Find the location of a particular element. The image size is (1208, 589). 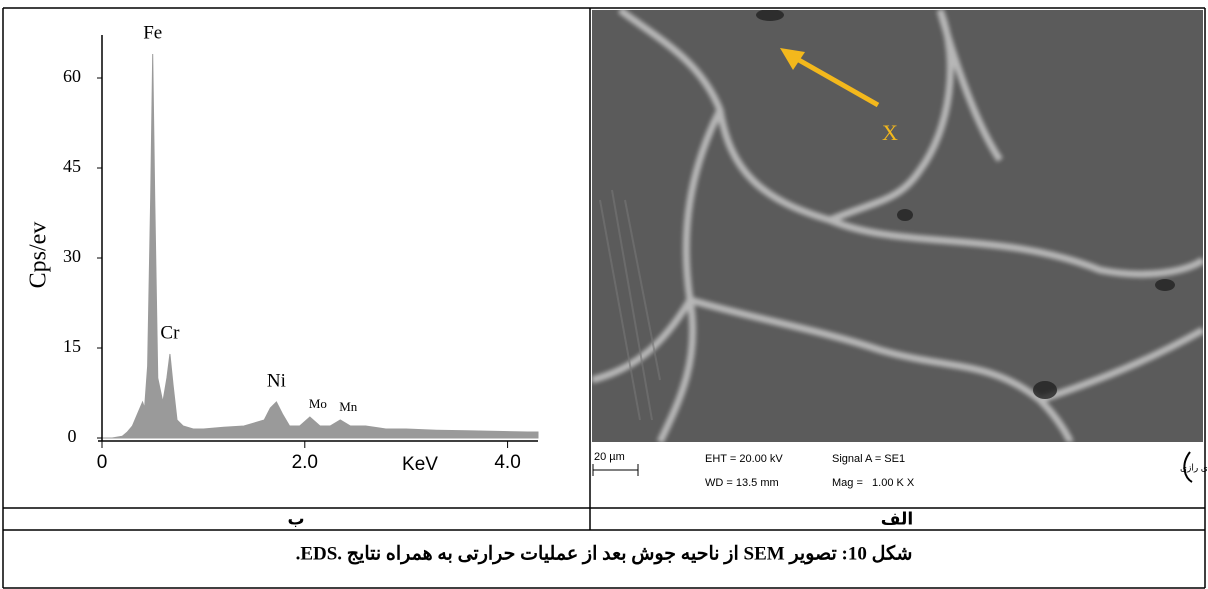

x-tick-label: 4.0 is located at coordinates (507, 462).